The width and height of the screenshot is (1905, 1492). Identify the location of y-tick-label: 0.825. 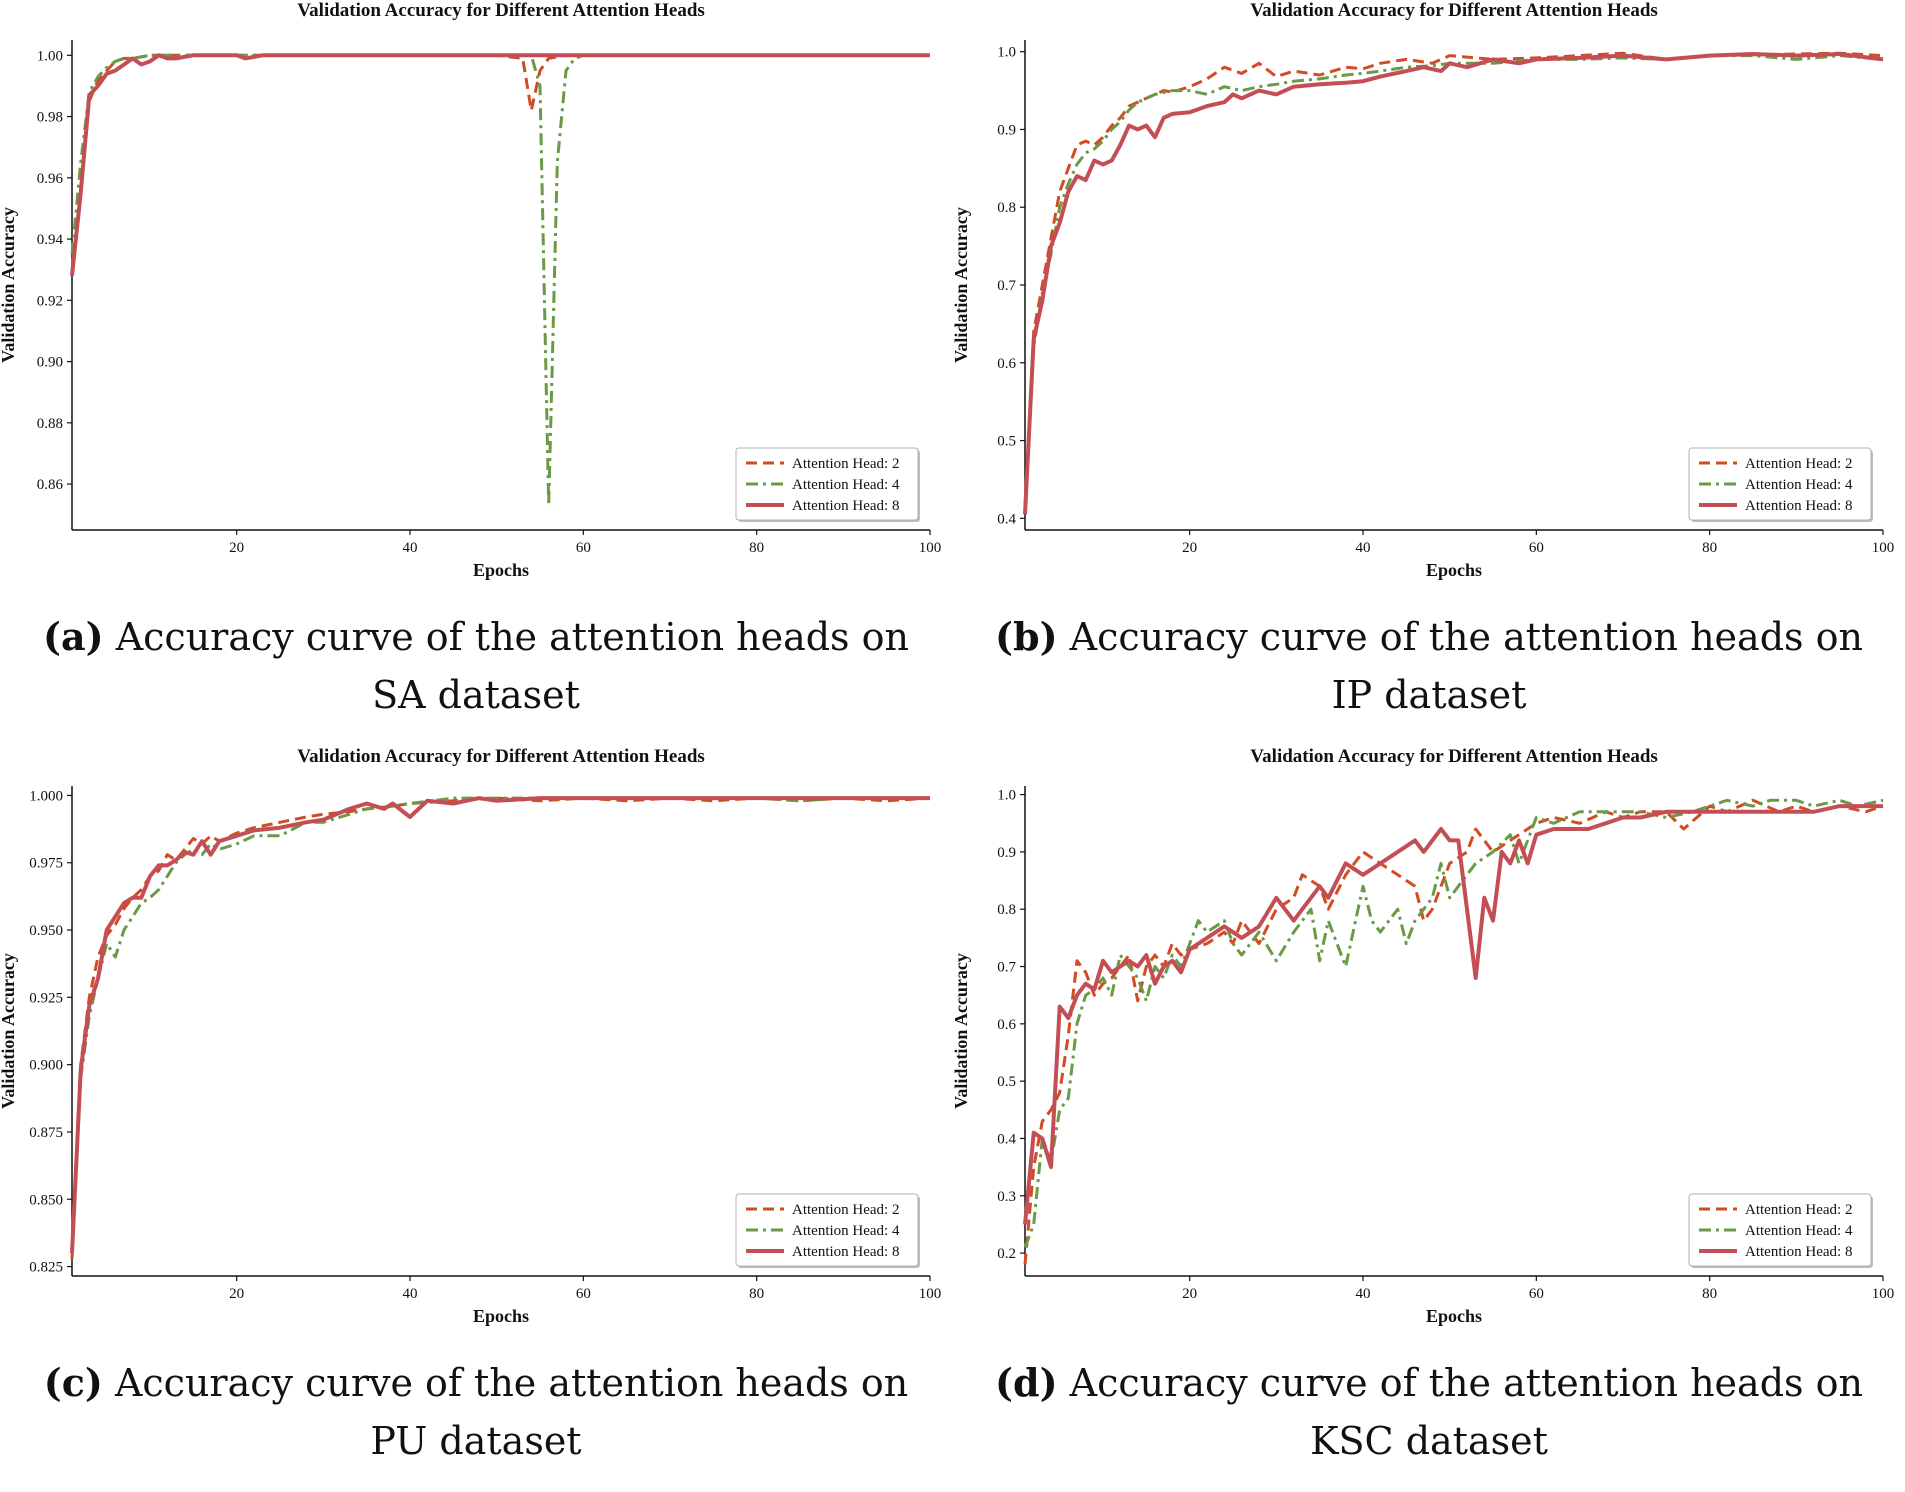
(46, 1268).